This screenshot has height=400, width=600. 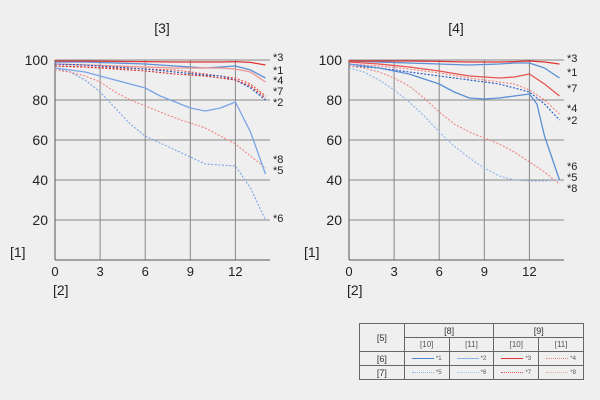 I want to click on legend-entry: *4, so click(x=561, y=358).